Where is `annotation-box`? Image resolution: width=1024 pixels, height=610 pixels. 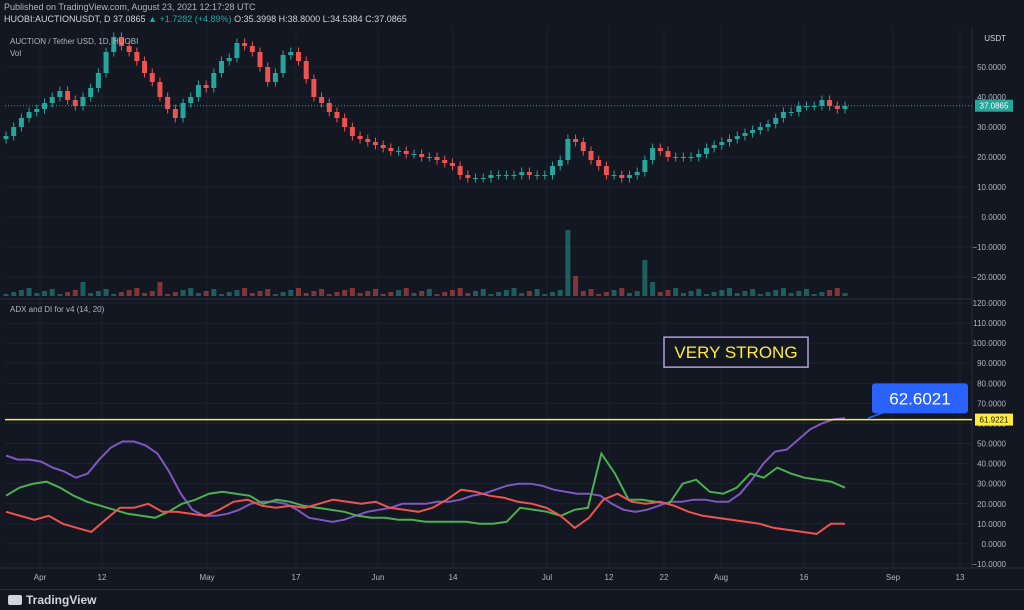 annotation-box is located at coordinates (736, 352).